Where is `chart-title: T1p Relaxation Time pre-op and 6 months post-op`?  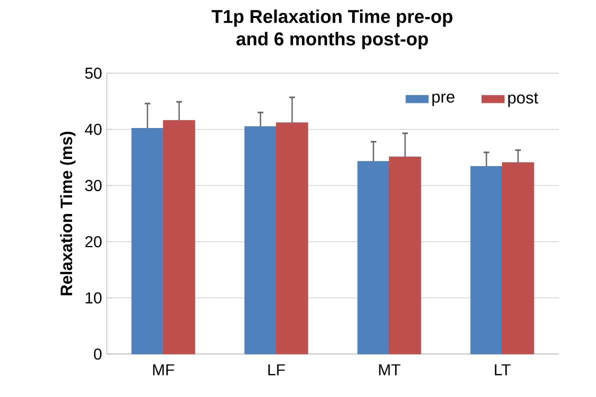 chart-title: T1p Relaxation Time pre-op and 6 months post-op is located at coordinates (332, 30).